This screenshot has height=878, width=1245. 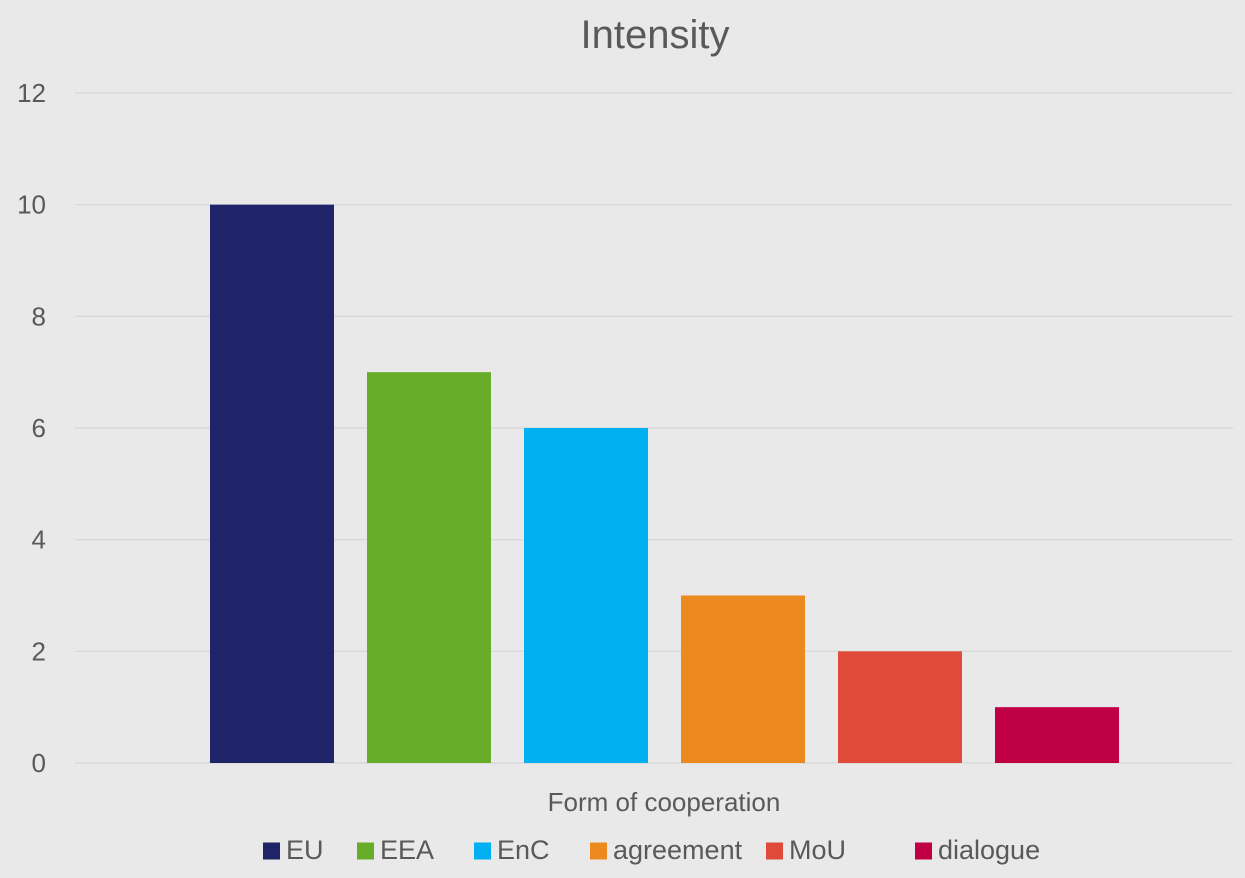 What do you see at coordinates (1057, 735) in the screenshot?
I see `bar-dialogue` at bounding box center [1057, 735].